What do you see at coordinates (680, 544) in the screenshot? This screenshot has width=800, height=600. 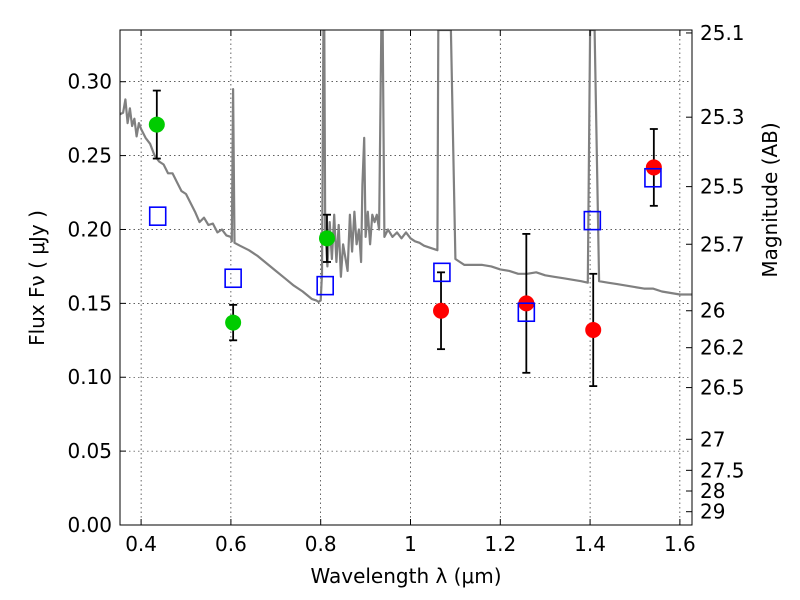 I see `x-tick-label: 1.6` at bounding box center [680, 544].